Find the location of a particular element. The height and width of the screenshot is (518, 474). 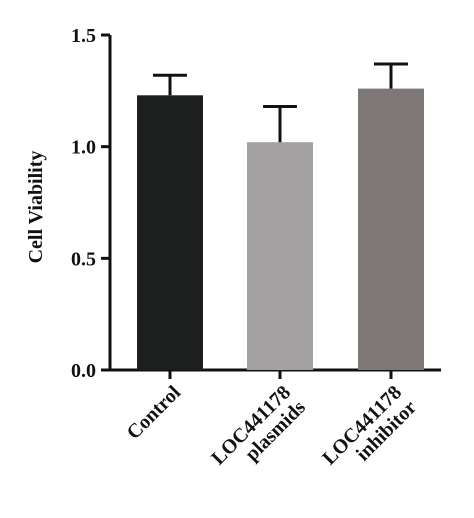

y-tick-label: 1.0 is located at coordinates (83, 148).